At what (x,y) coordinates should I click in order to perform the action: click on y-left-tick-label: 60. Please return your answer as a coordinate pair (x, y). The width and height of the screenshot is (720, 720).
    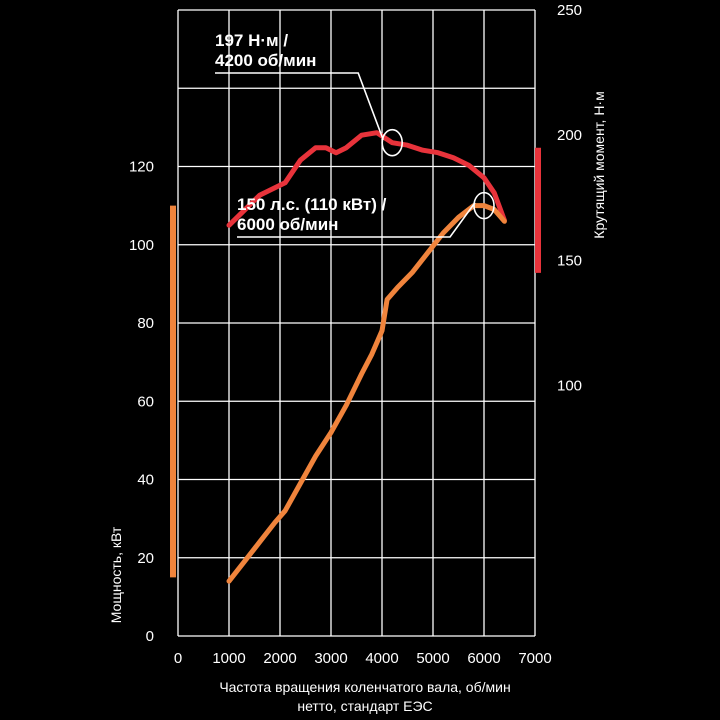
    Looking at the image, I should click on (145, 401).